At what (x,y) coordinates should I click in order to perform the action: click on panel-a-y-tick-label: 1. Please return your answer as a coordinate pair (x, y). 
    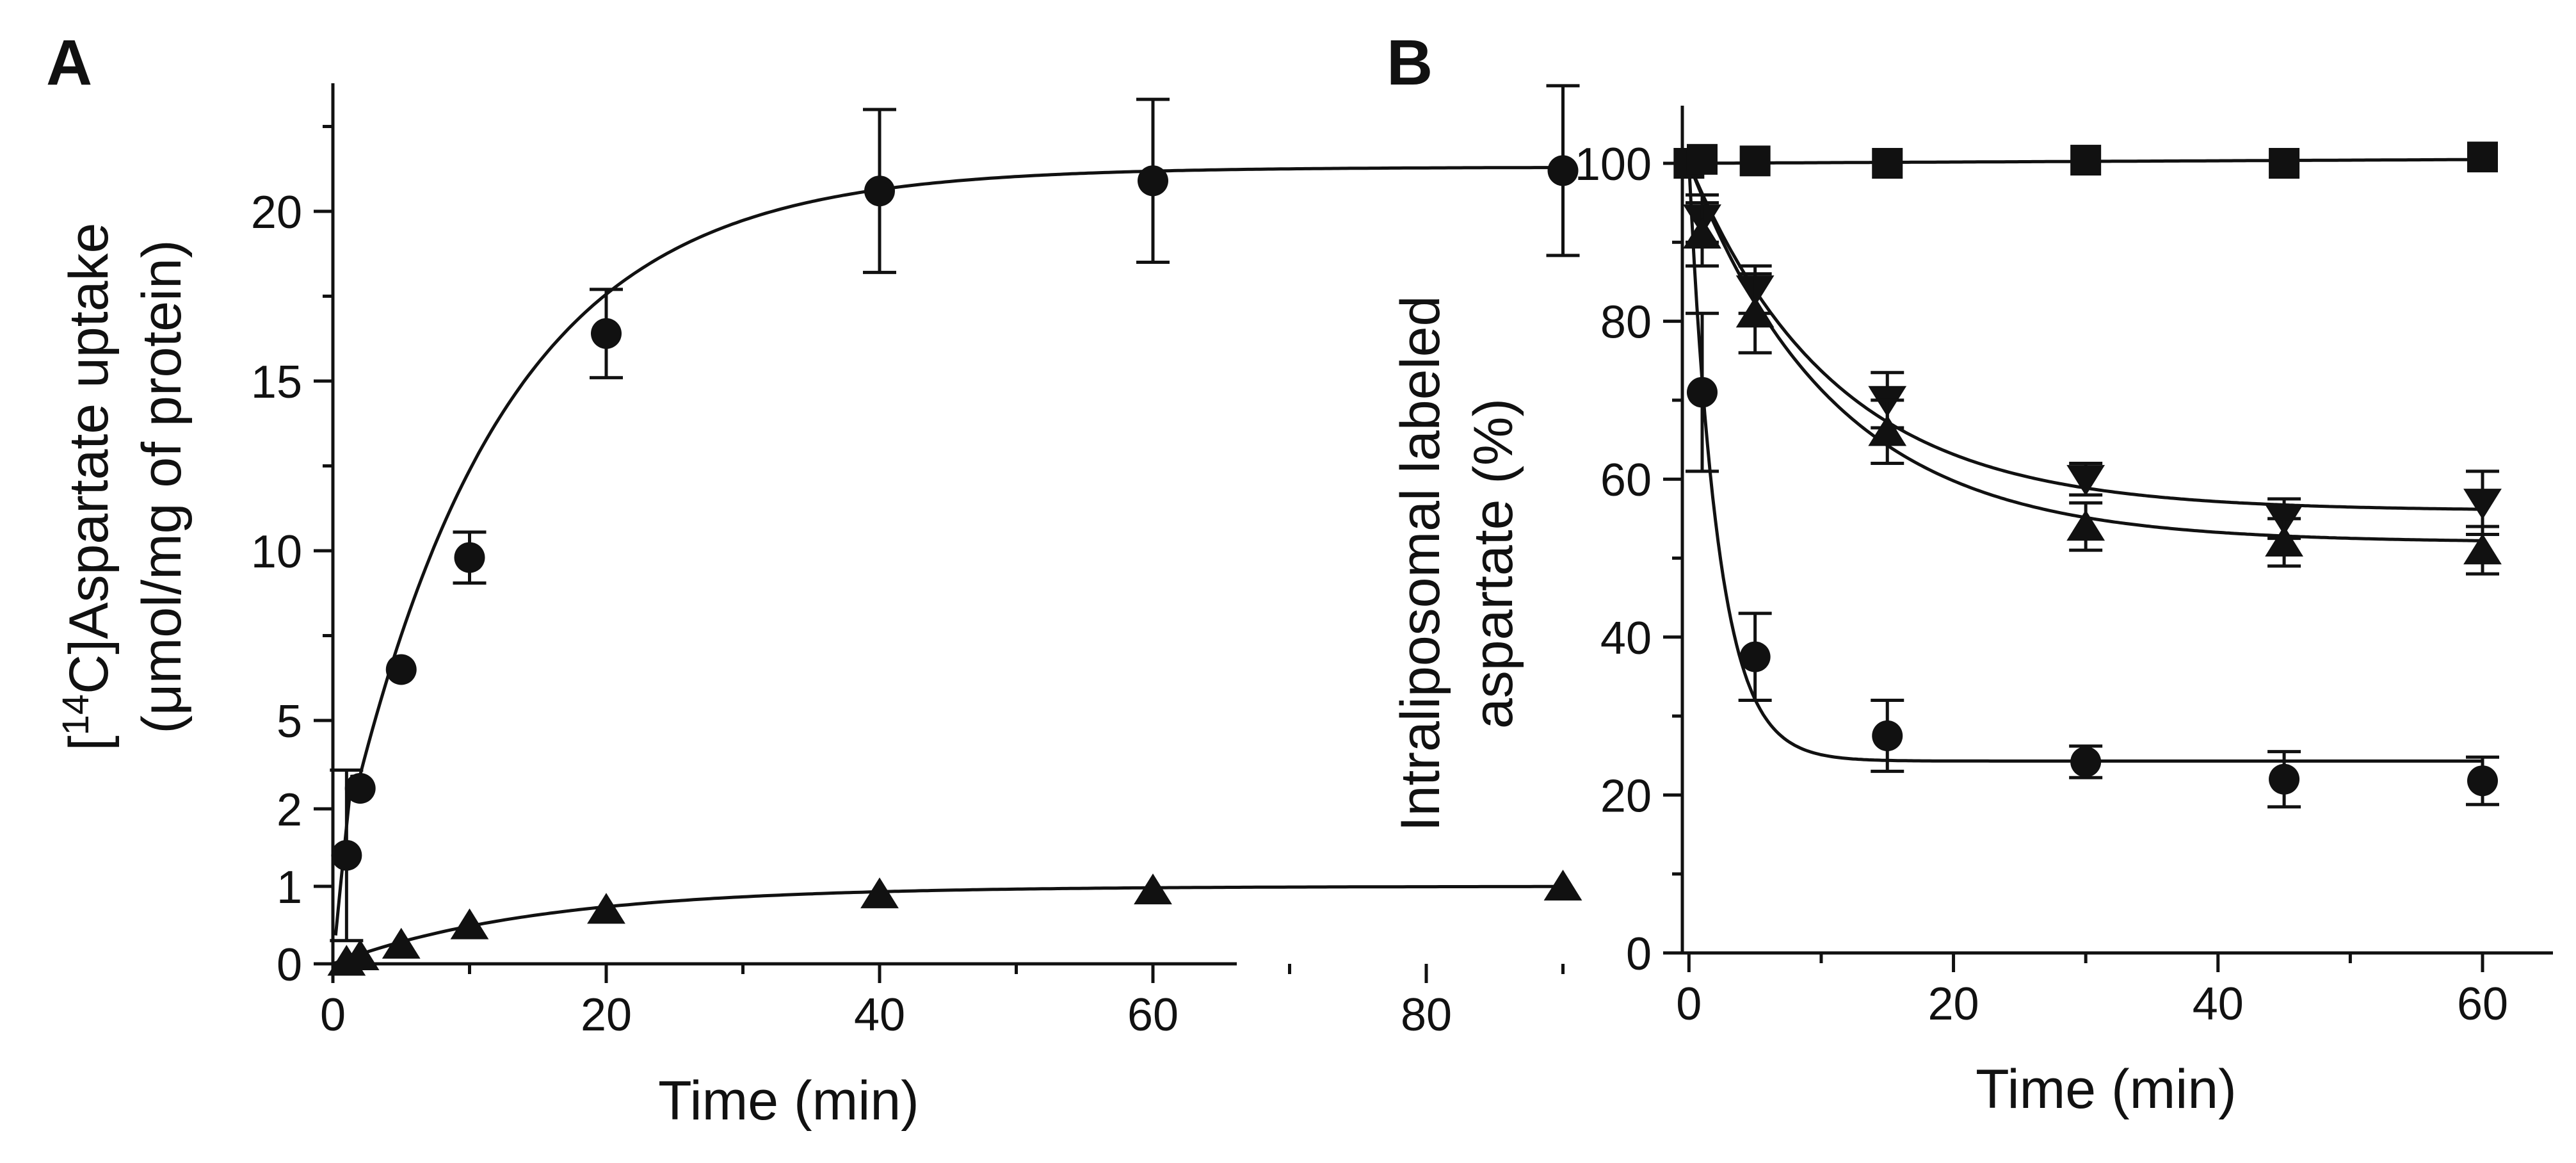
    Looking at the image, I should click on (289, 888).